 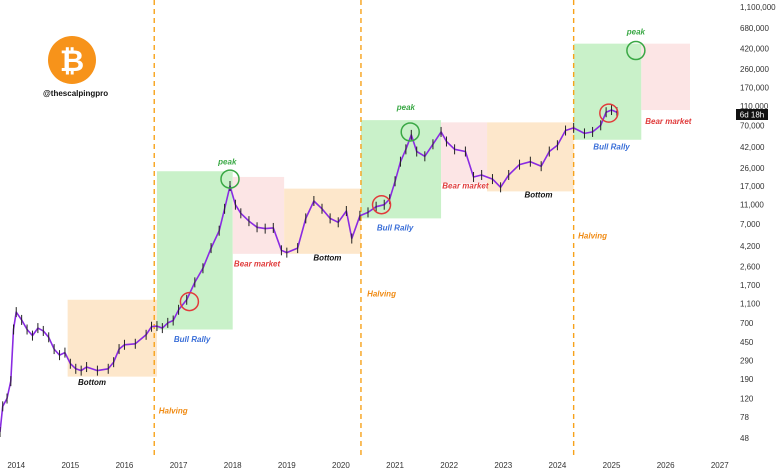 I want to click on price-tag-text: 6d 18h, so click(x=752, y=115).